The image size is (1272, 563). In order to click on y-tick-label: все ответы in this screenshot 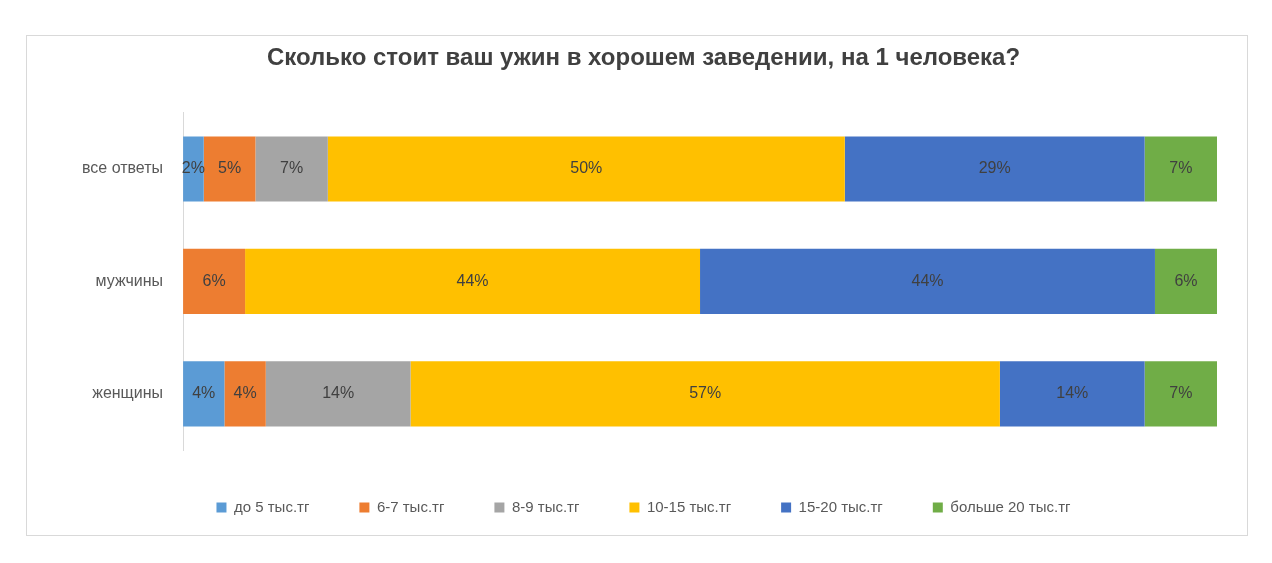, I will do `click(122, 168)`.